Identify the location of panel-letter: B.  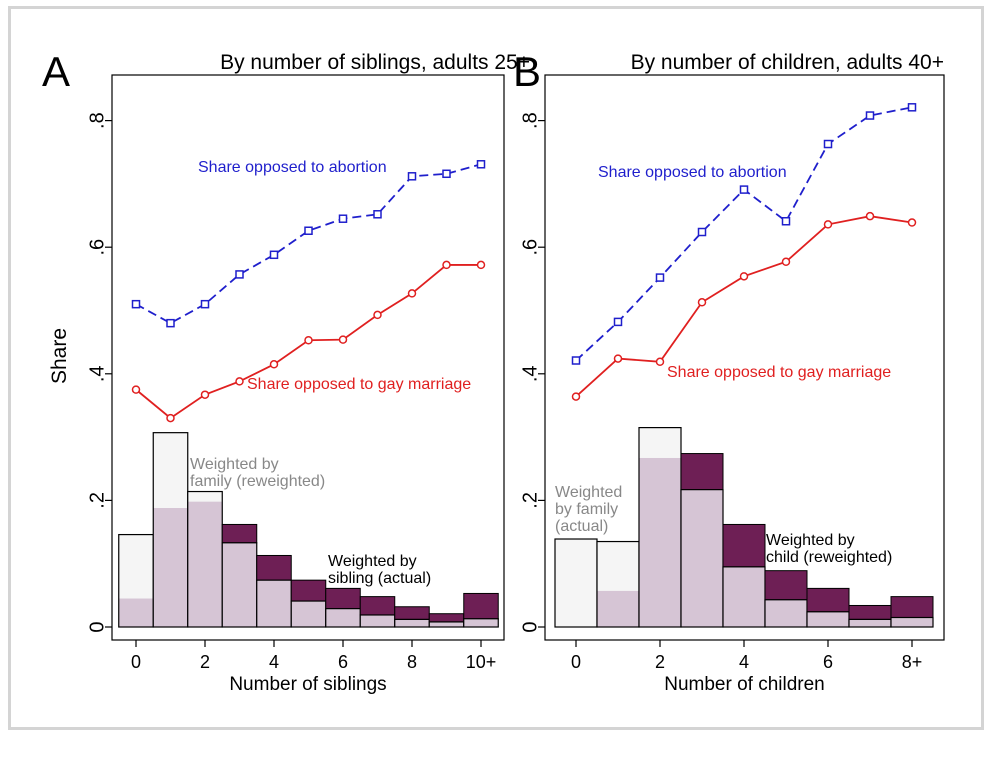
(527, 71).